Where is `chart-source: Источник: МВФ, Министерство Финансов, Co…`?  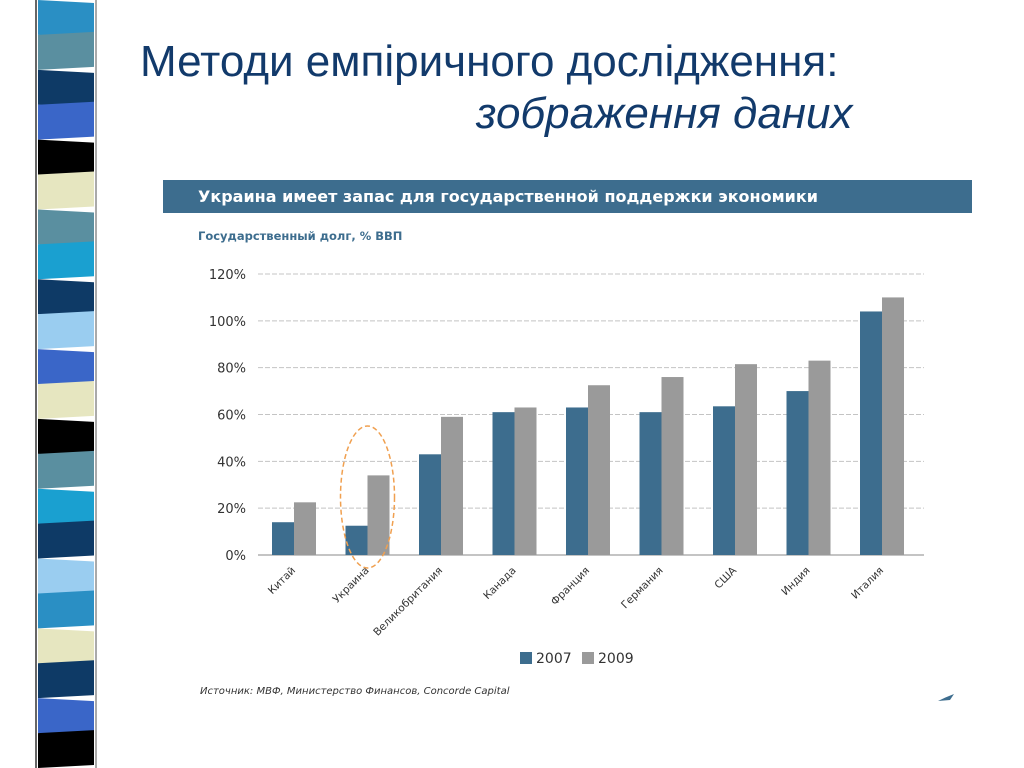
chart-source: Источник: МВФ, Министерство Финансов, Co… is located at coordinates (355, 691).